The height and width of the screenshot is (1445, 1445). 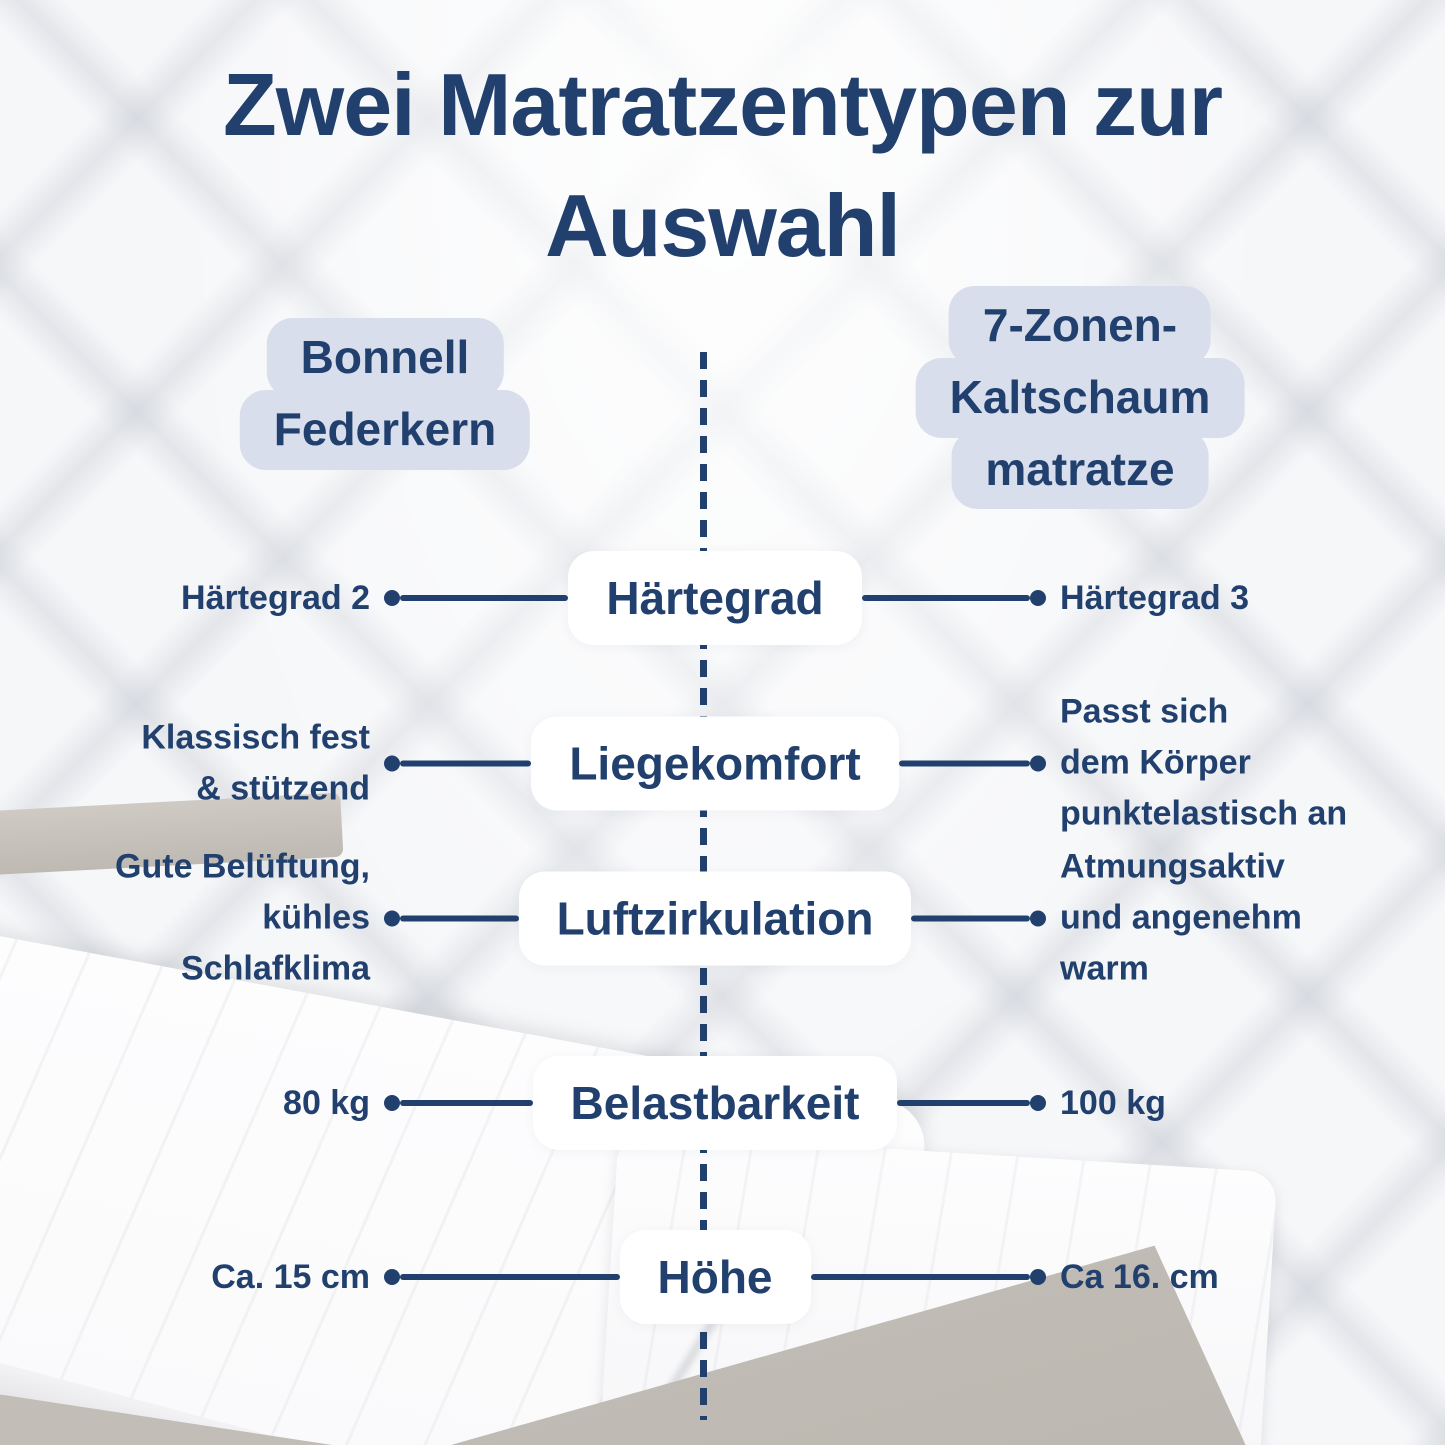 What do you see at coordinates (242, 917) in the screenshot?
I see `left-value: Gute Belüftung, kühles Schlafklima` at bounding box center [242, 917].